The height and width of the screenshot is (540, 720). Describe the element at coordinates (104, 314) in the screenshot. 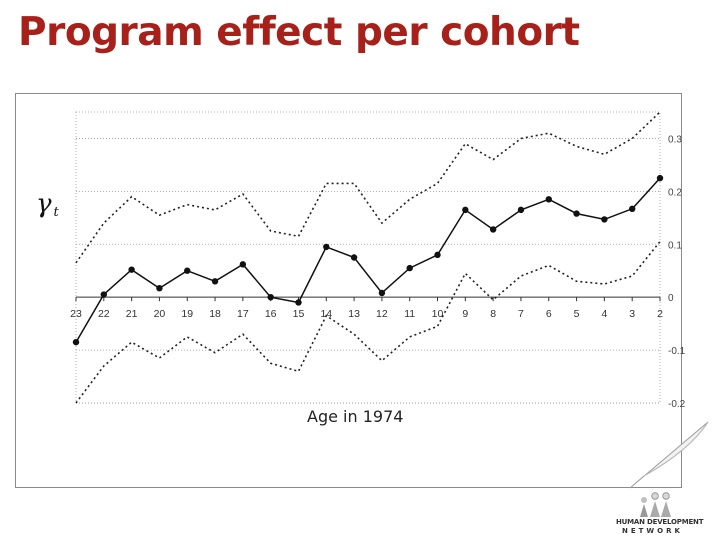

I see `x-tick-label: 22` at that location.